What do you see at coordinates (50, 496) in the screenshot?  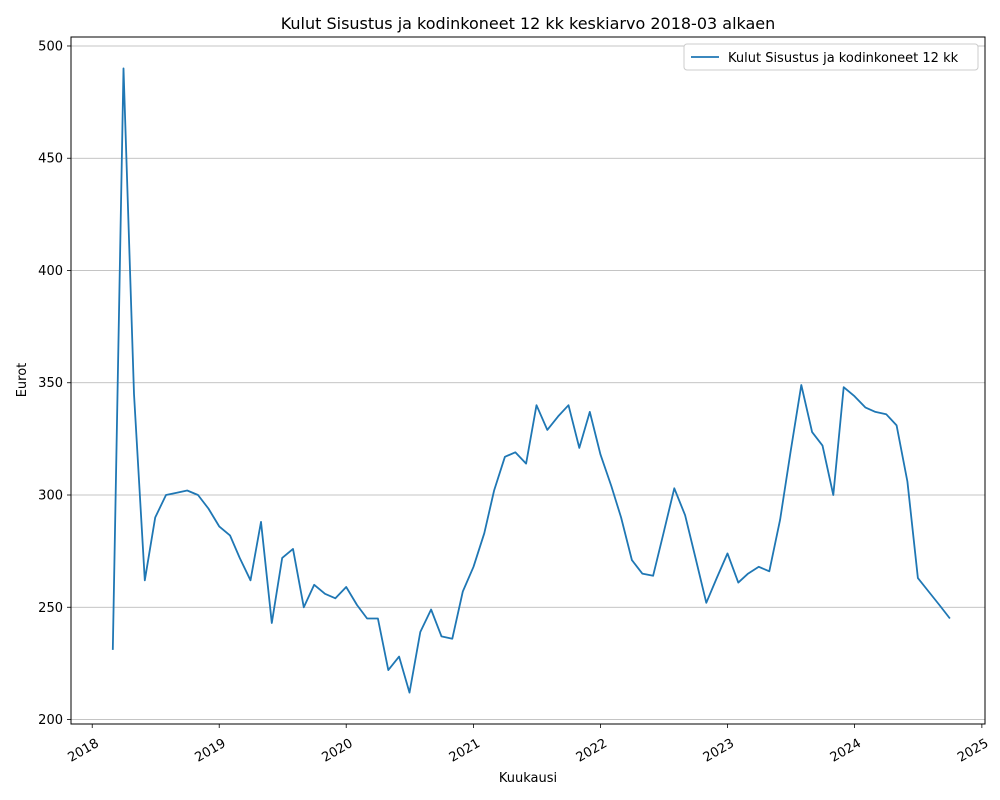 I see `y-tick-label: 300` at bounding box center [50, 496].